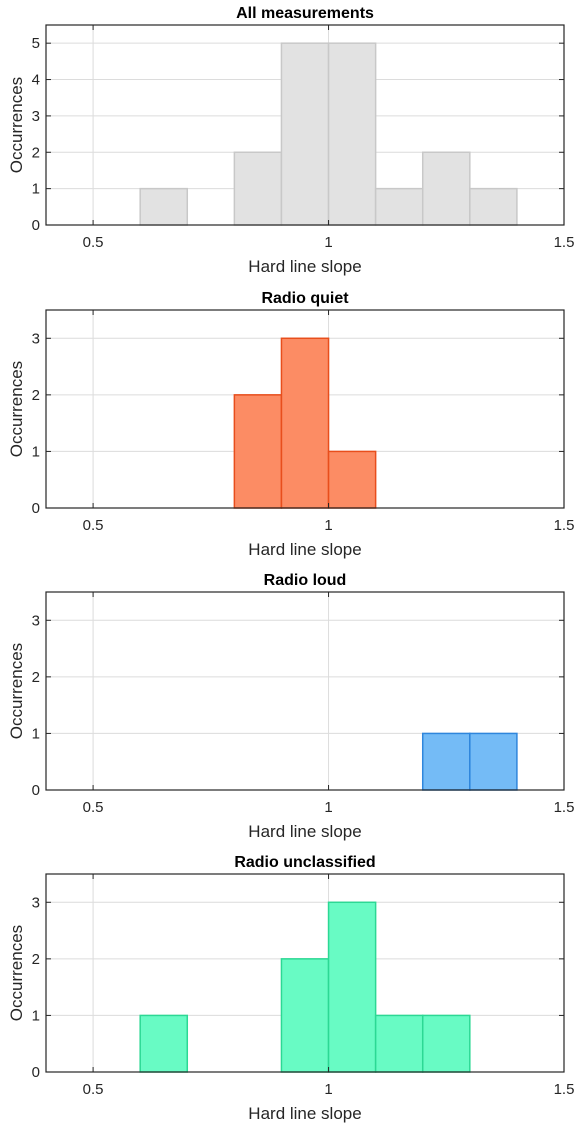 The width and height of the screenshot is (578, 1126). What do you see at coordinates (36, 80) in the screenshot?
I see `y-tick-label: 4` at bounding box center [36, 80].